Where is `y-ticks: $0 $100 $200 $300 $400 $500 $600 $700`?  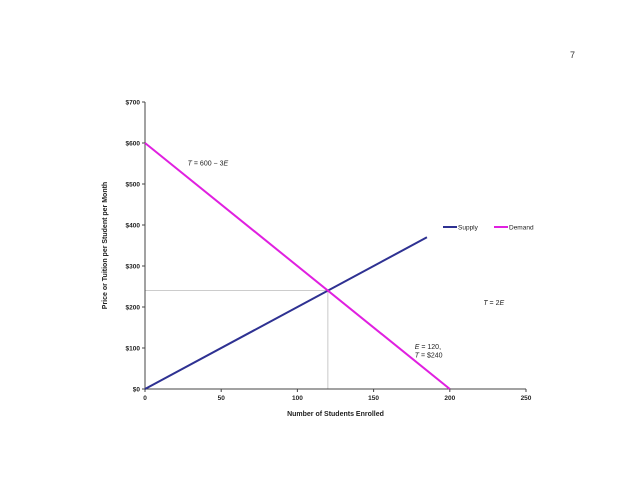 y-ticks: $0 $100 $200 $300 $400 $500 $600 $700 is located at coordinates (135, 247).